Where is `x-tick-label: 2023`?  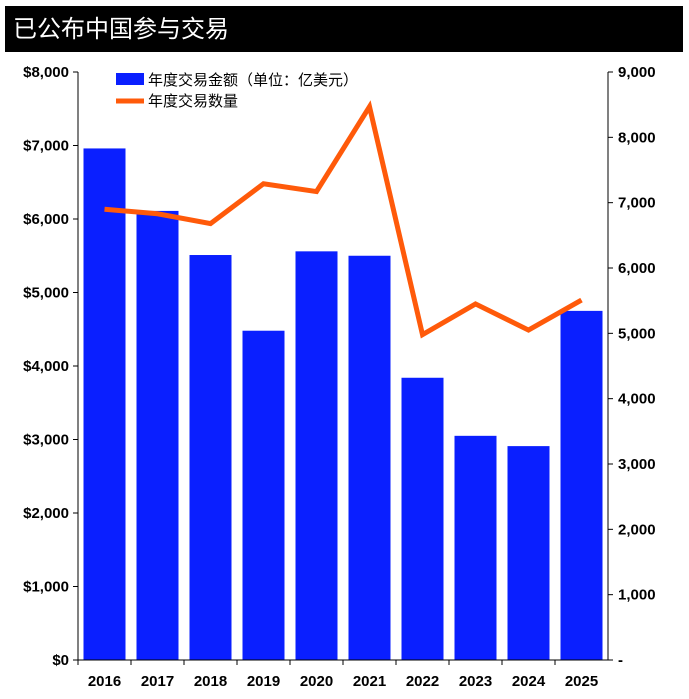 x-tick-label: 2023 is located at coordinates (475, 681).